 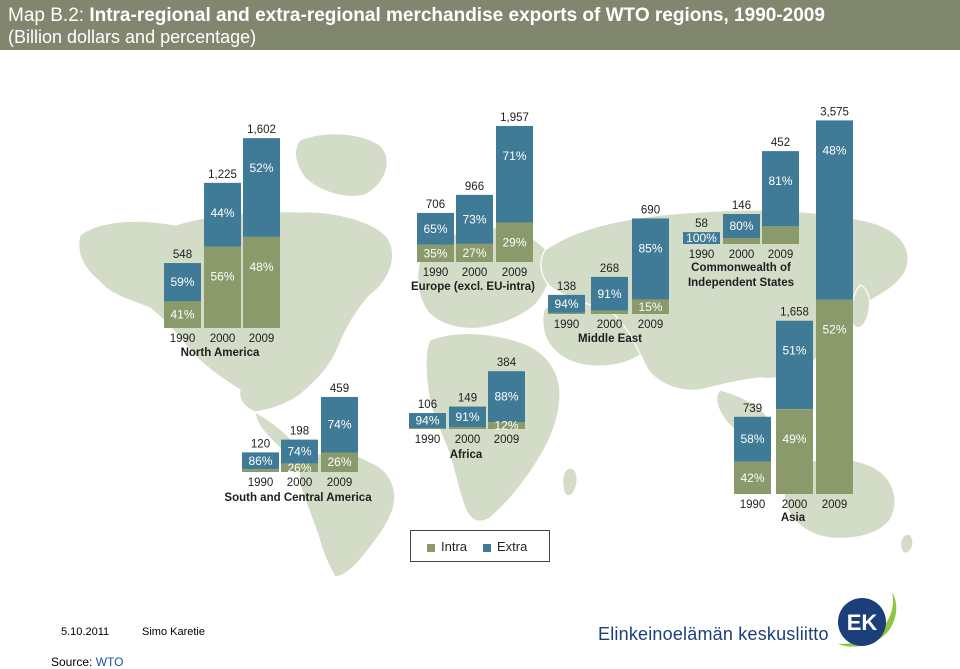 What do you see at coordinates (480, 546) in the screenshot?
I see `legend: Intra Extra` at bounding box center [480, 546].